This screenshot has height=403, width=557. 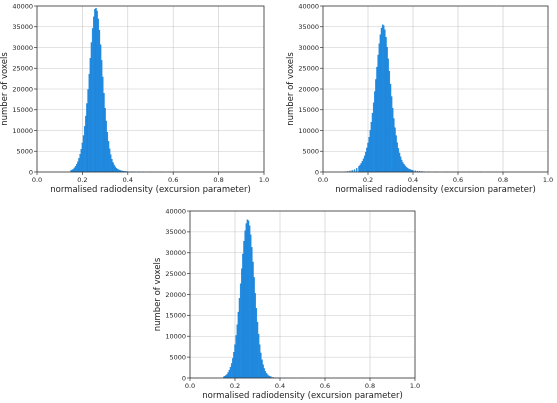 I want to click on x-tick-label: 0.0, so click(x=323, y=180).